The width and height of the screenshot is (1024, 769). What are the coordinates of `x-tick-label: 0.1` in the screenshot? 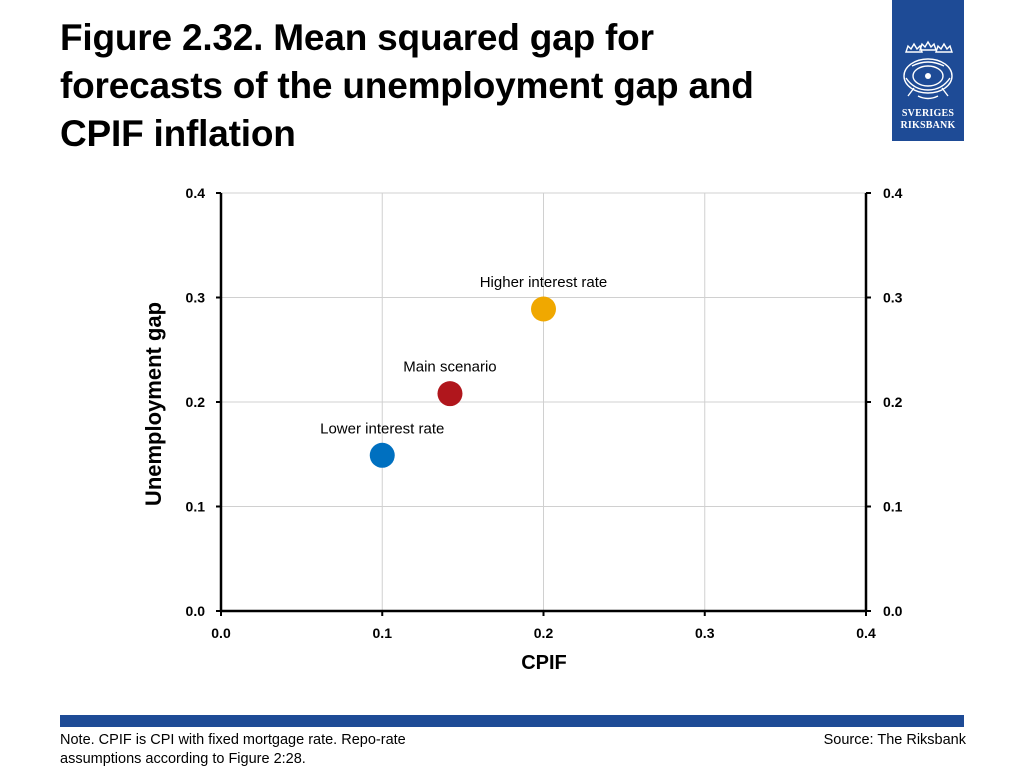 It's located at (383, 633).